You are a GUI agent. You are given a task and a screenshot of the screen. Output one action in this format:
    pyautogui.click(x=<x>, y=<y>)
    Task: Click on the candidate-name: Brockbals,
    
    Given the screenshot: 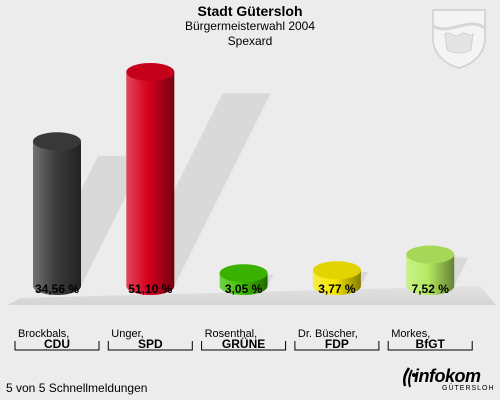 What is the action you would take?
    pyautogui.click(x=43, y=334)
    